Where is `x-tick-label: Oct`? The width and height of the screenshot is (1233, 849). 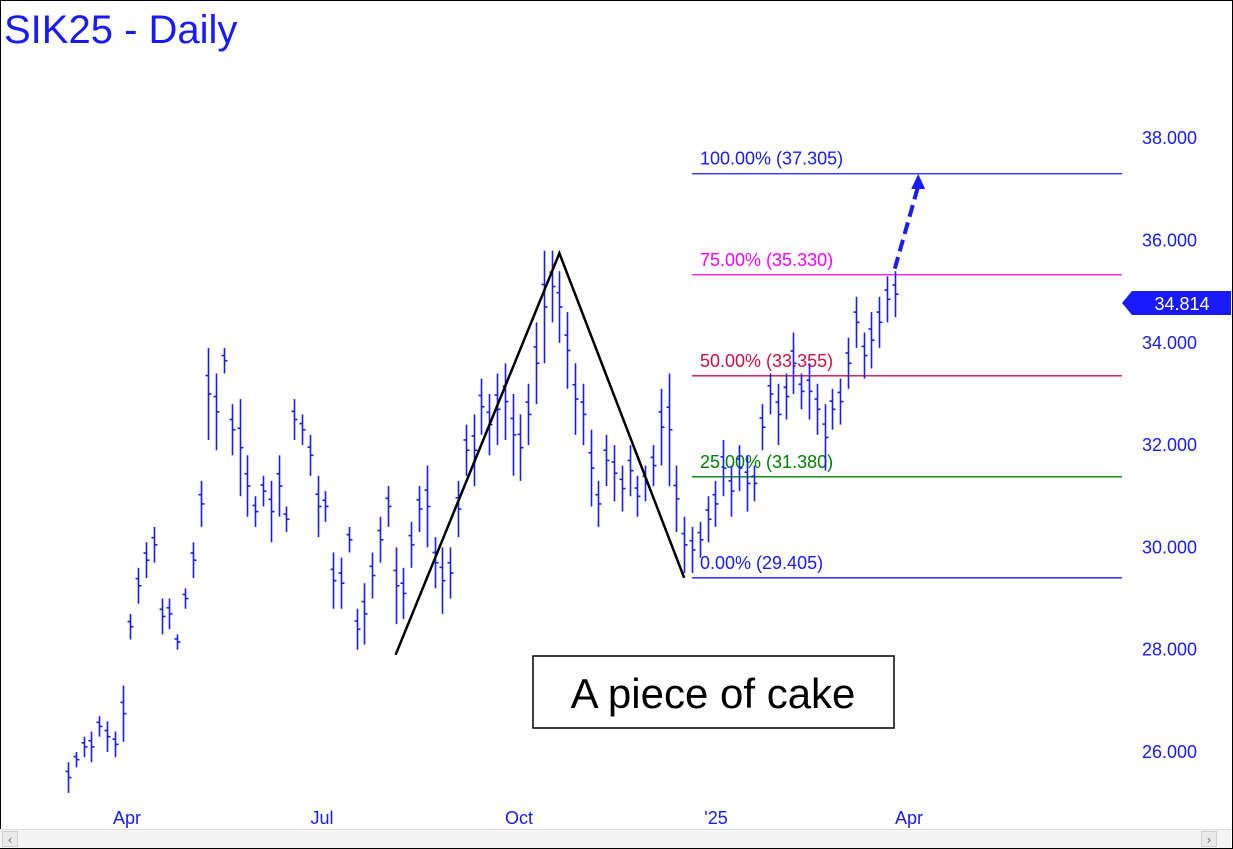
x-tick-label: Oct is located at coordinates (519, 818).